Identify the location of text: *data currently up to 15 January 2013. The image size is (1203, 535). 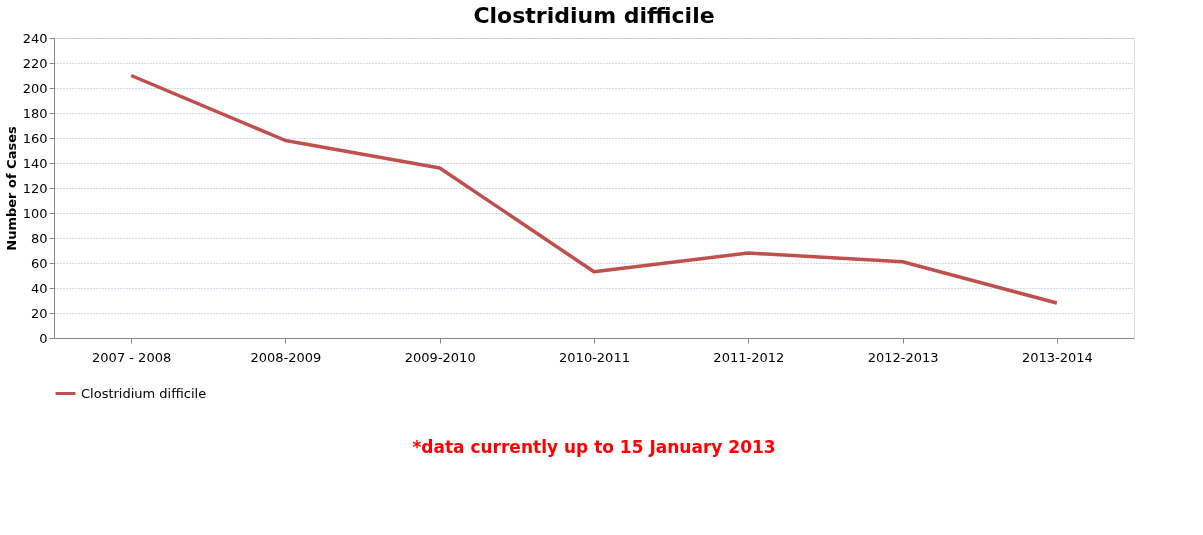
(594, 447).